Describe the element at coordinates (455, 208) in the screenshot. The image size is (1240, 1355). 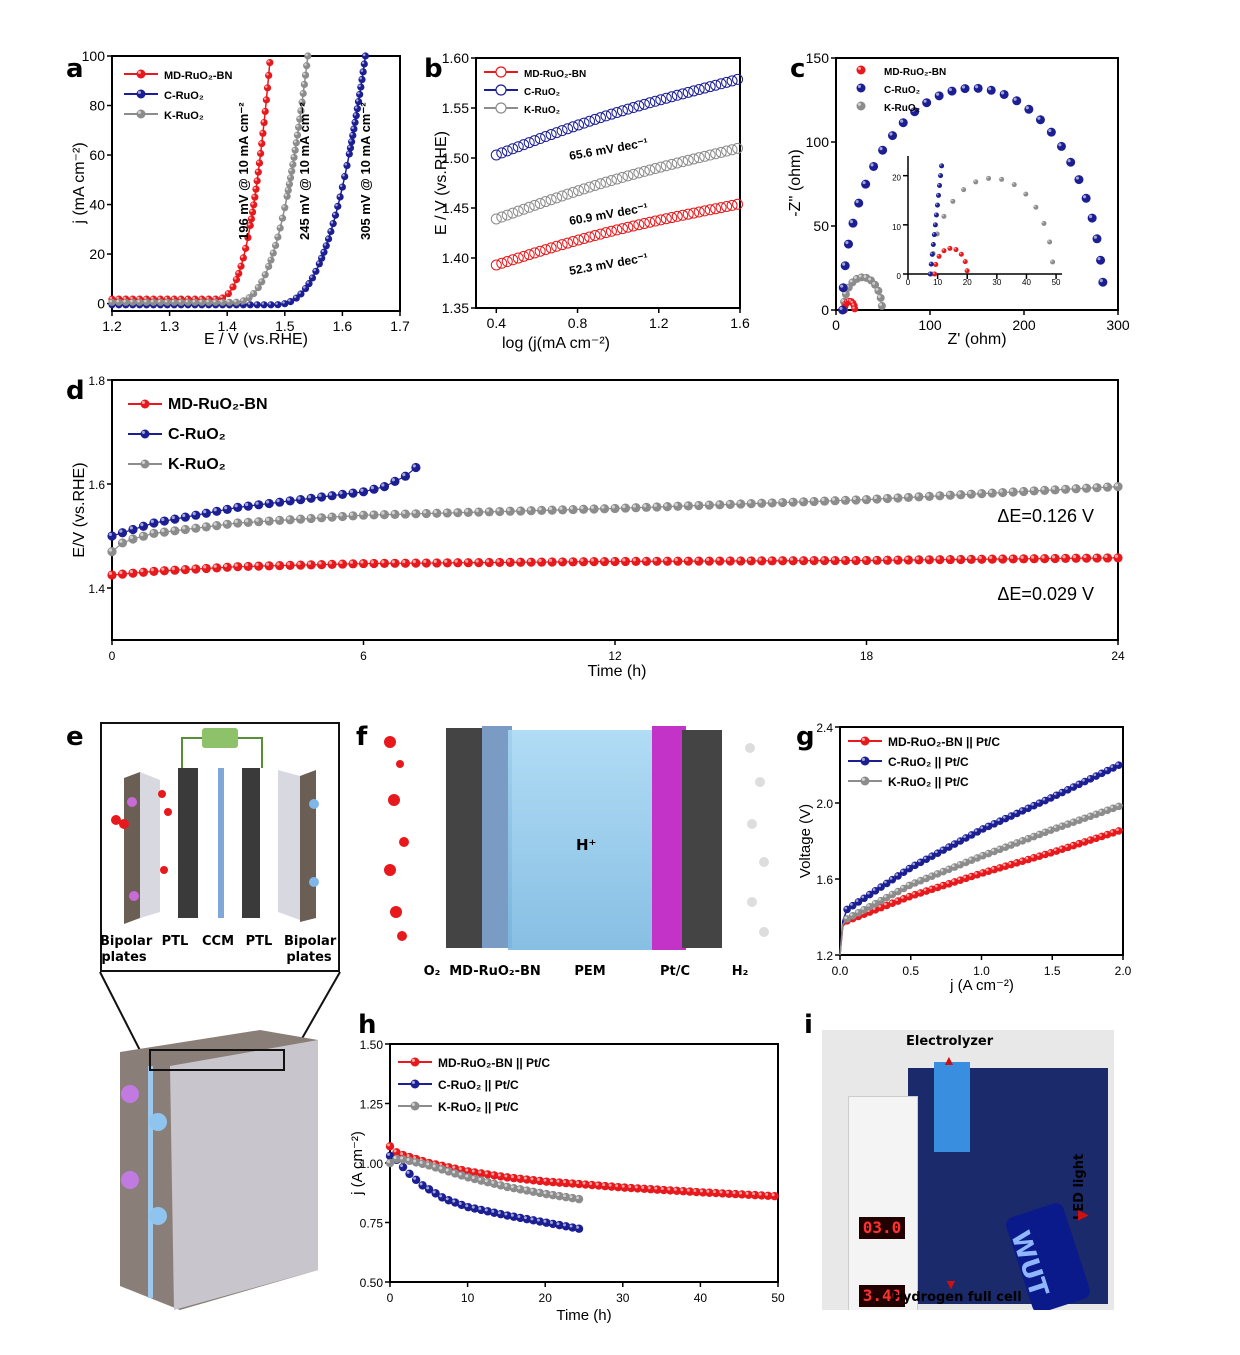
I see `y-tick-label: 1.45` at that location.